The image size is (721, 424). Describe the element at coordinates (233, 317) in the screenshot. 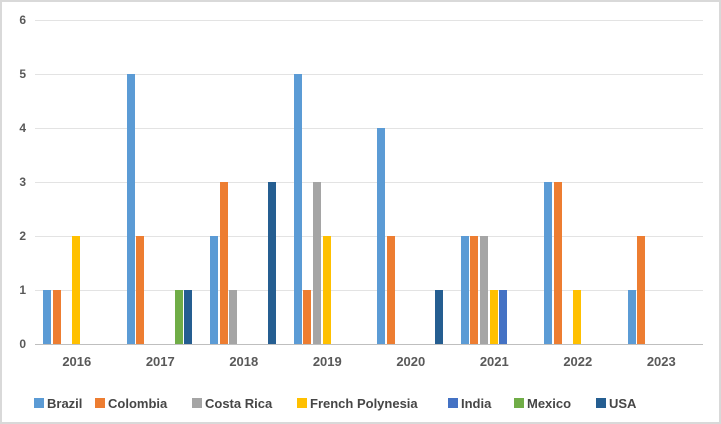

I see `bar-costa-rica-2018` at that location.